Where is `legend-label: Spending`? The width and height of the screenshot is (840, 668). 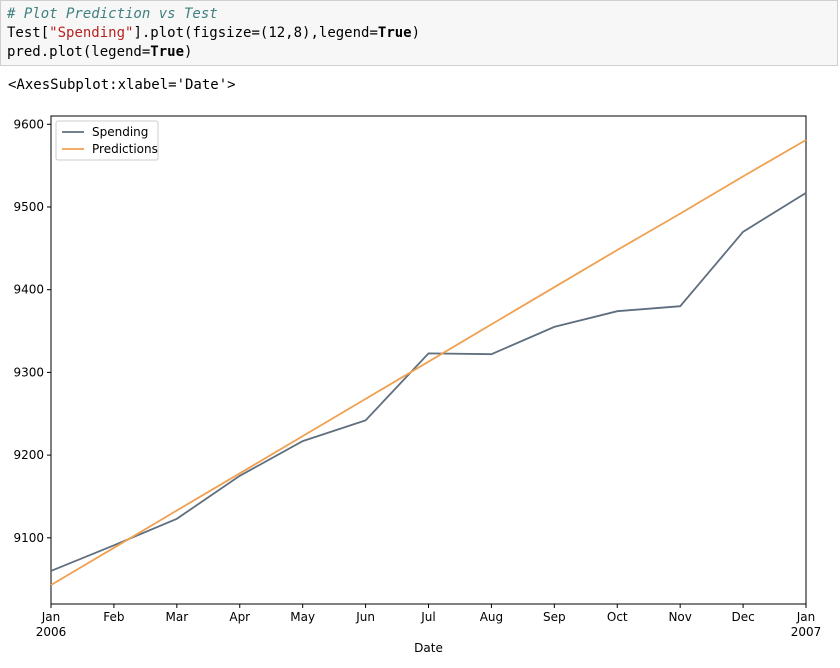 legend-label: Spending is located at coordinates (120, 132).